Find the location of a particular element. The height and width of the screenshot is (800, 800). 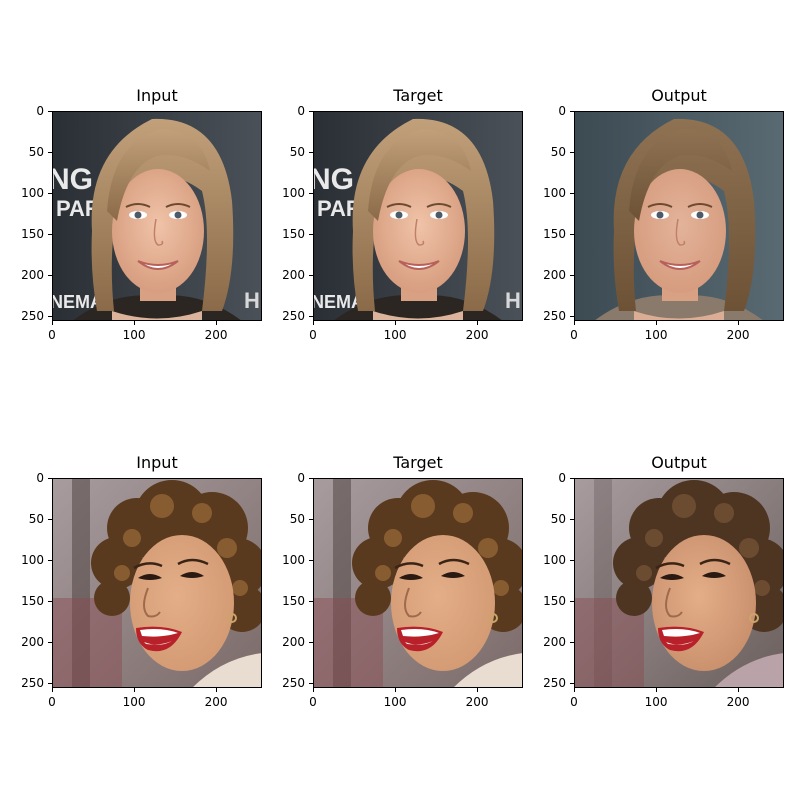

photo-woman-blonde-smiling-output is located at coordinates (679, 216).